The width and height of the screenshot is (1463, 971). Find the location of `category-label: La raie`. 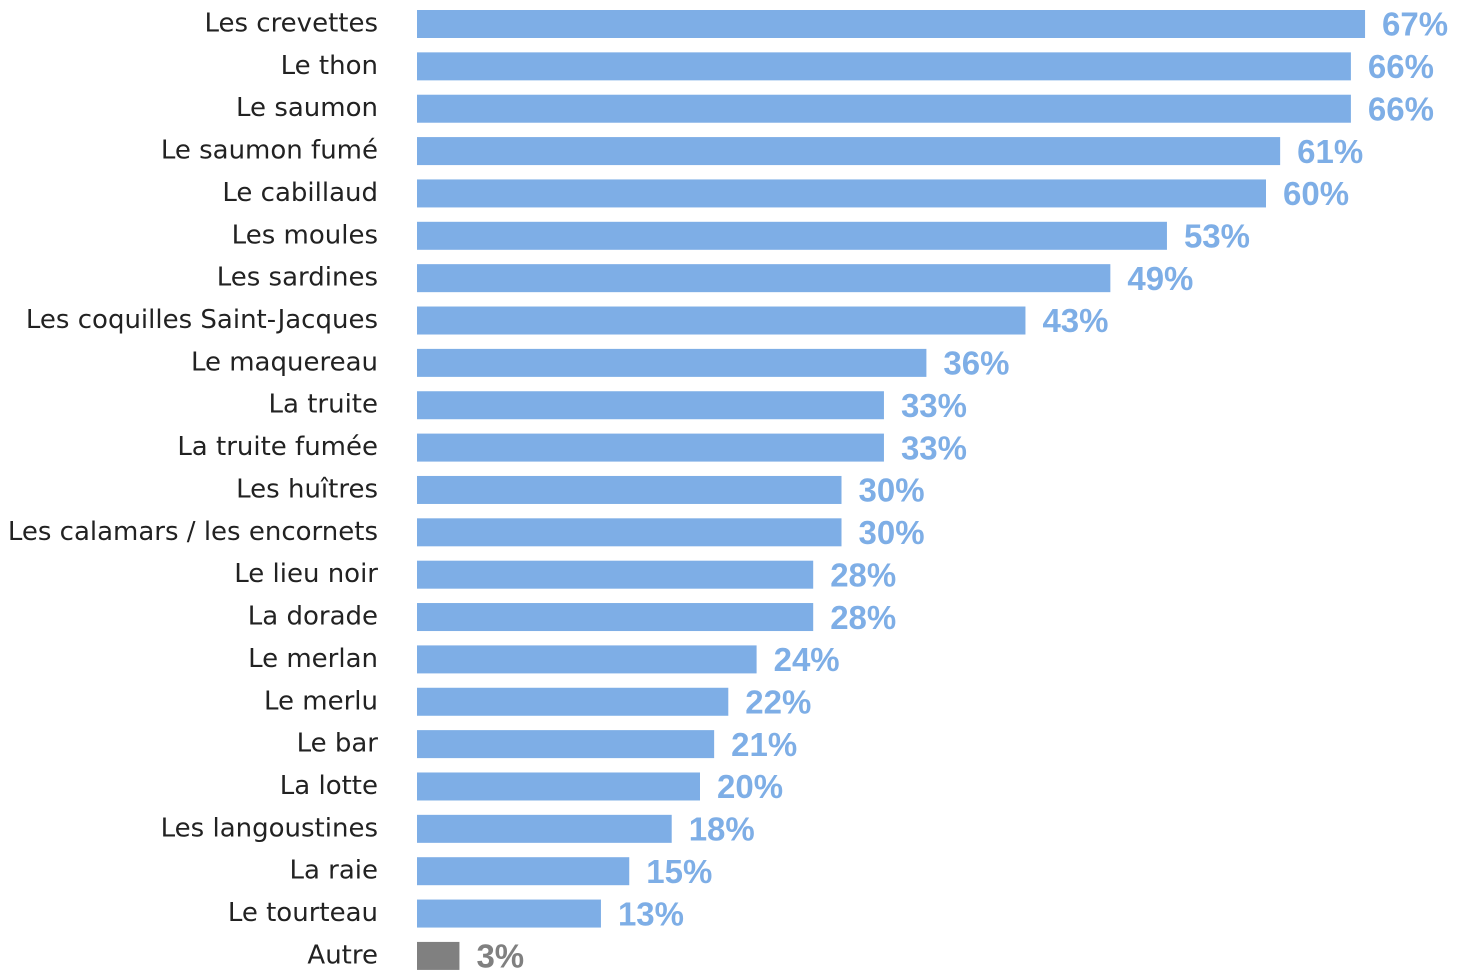

category-label: La raie is located at coordinates (333, 871).